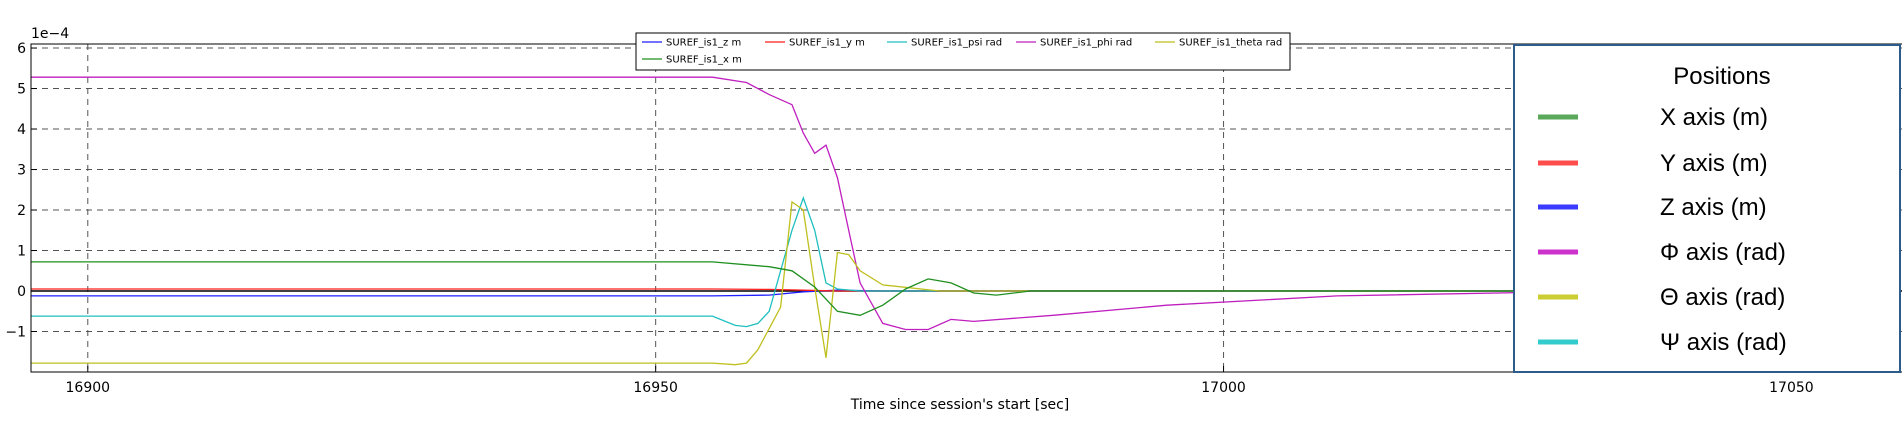 The image size is (1902, 442). I want to click on overlay-legend-title: Positions, so click(1721, 76).